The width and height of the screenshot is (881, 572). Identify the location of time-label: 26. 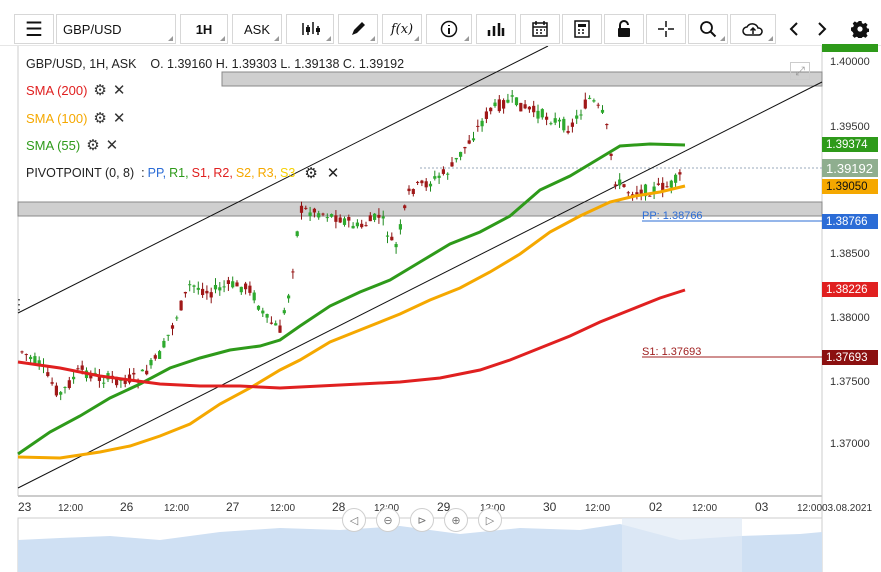
(127, 507).